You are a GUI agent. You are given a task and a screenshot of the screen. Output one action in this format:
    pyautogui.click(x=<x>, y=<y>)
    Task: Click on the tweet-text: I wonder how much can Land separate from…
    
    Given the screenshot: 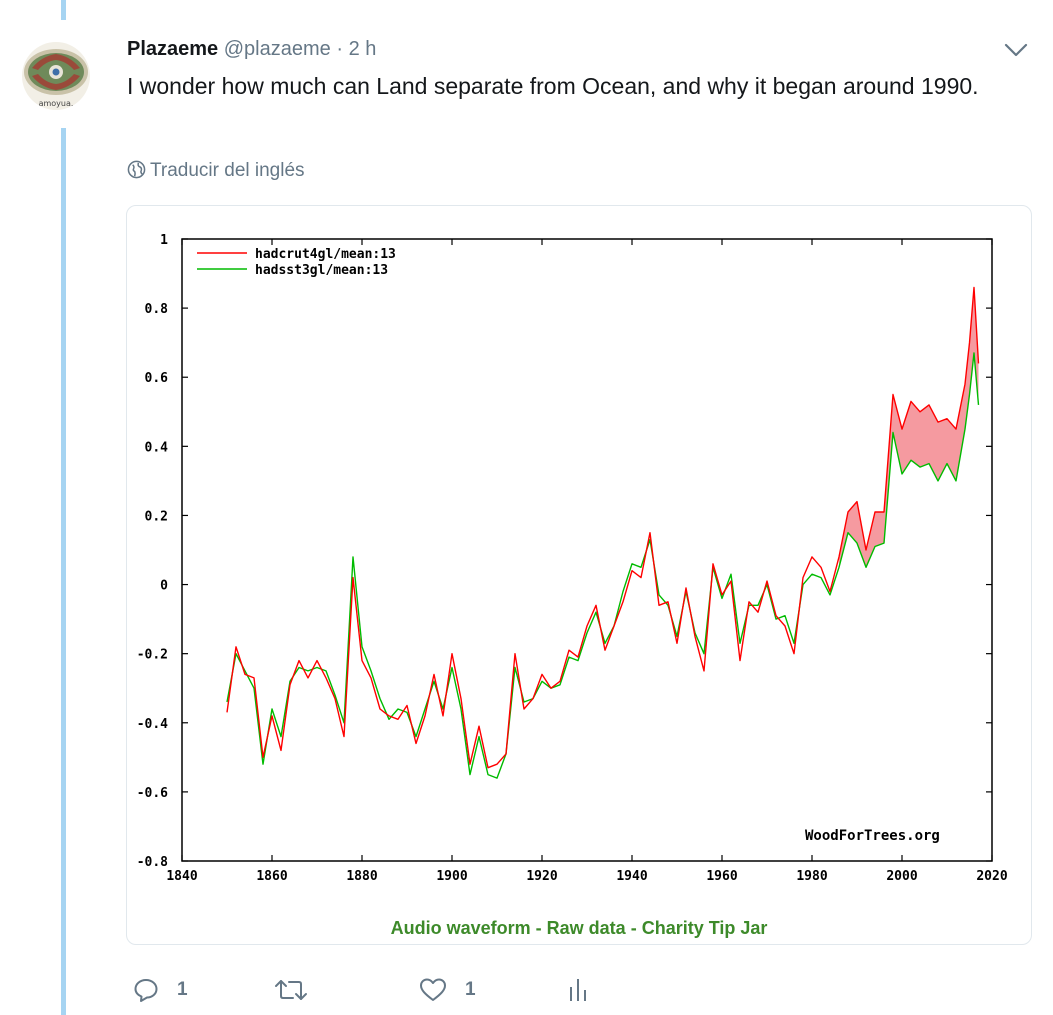 What is the action you would take?
    pyautogui.click(x=553, y=86)
    